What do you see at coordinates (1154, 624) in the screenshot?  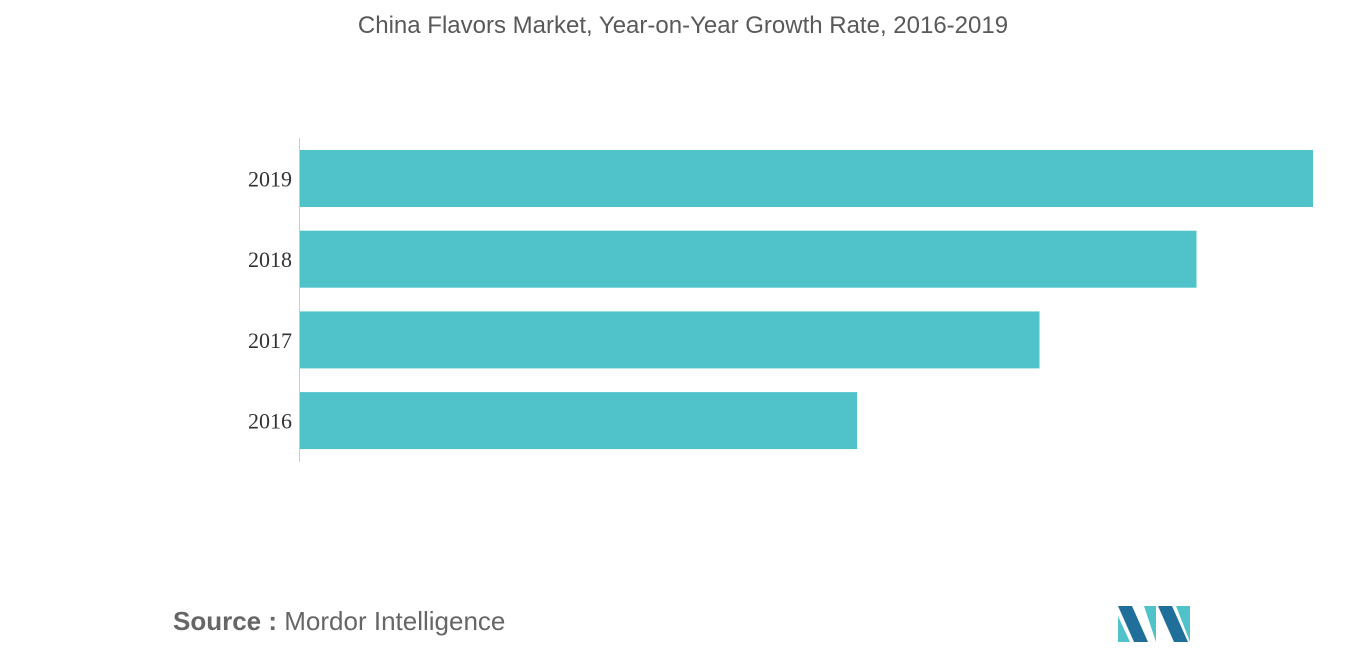 I see `mordor-intelligence-logo-icon` at bounding box center [1154, 624].